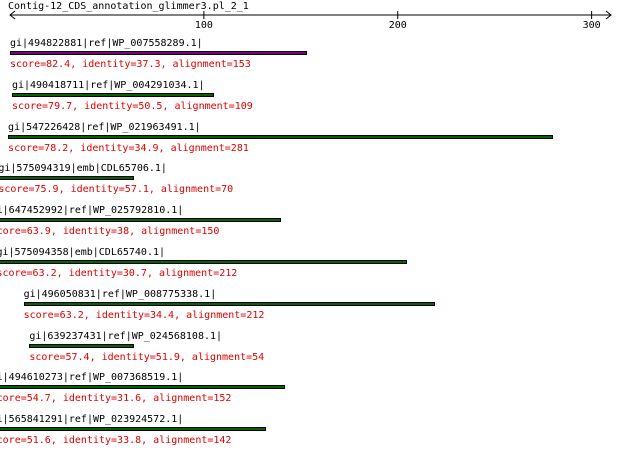 The width and height of the screenshot is (620, 461). What do you see at coordinates (106, 43) in the screenshot?
I see `hit-name: gi|494822881|ref|WP_007558289.1|` at bounding box center [106, 43].